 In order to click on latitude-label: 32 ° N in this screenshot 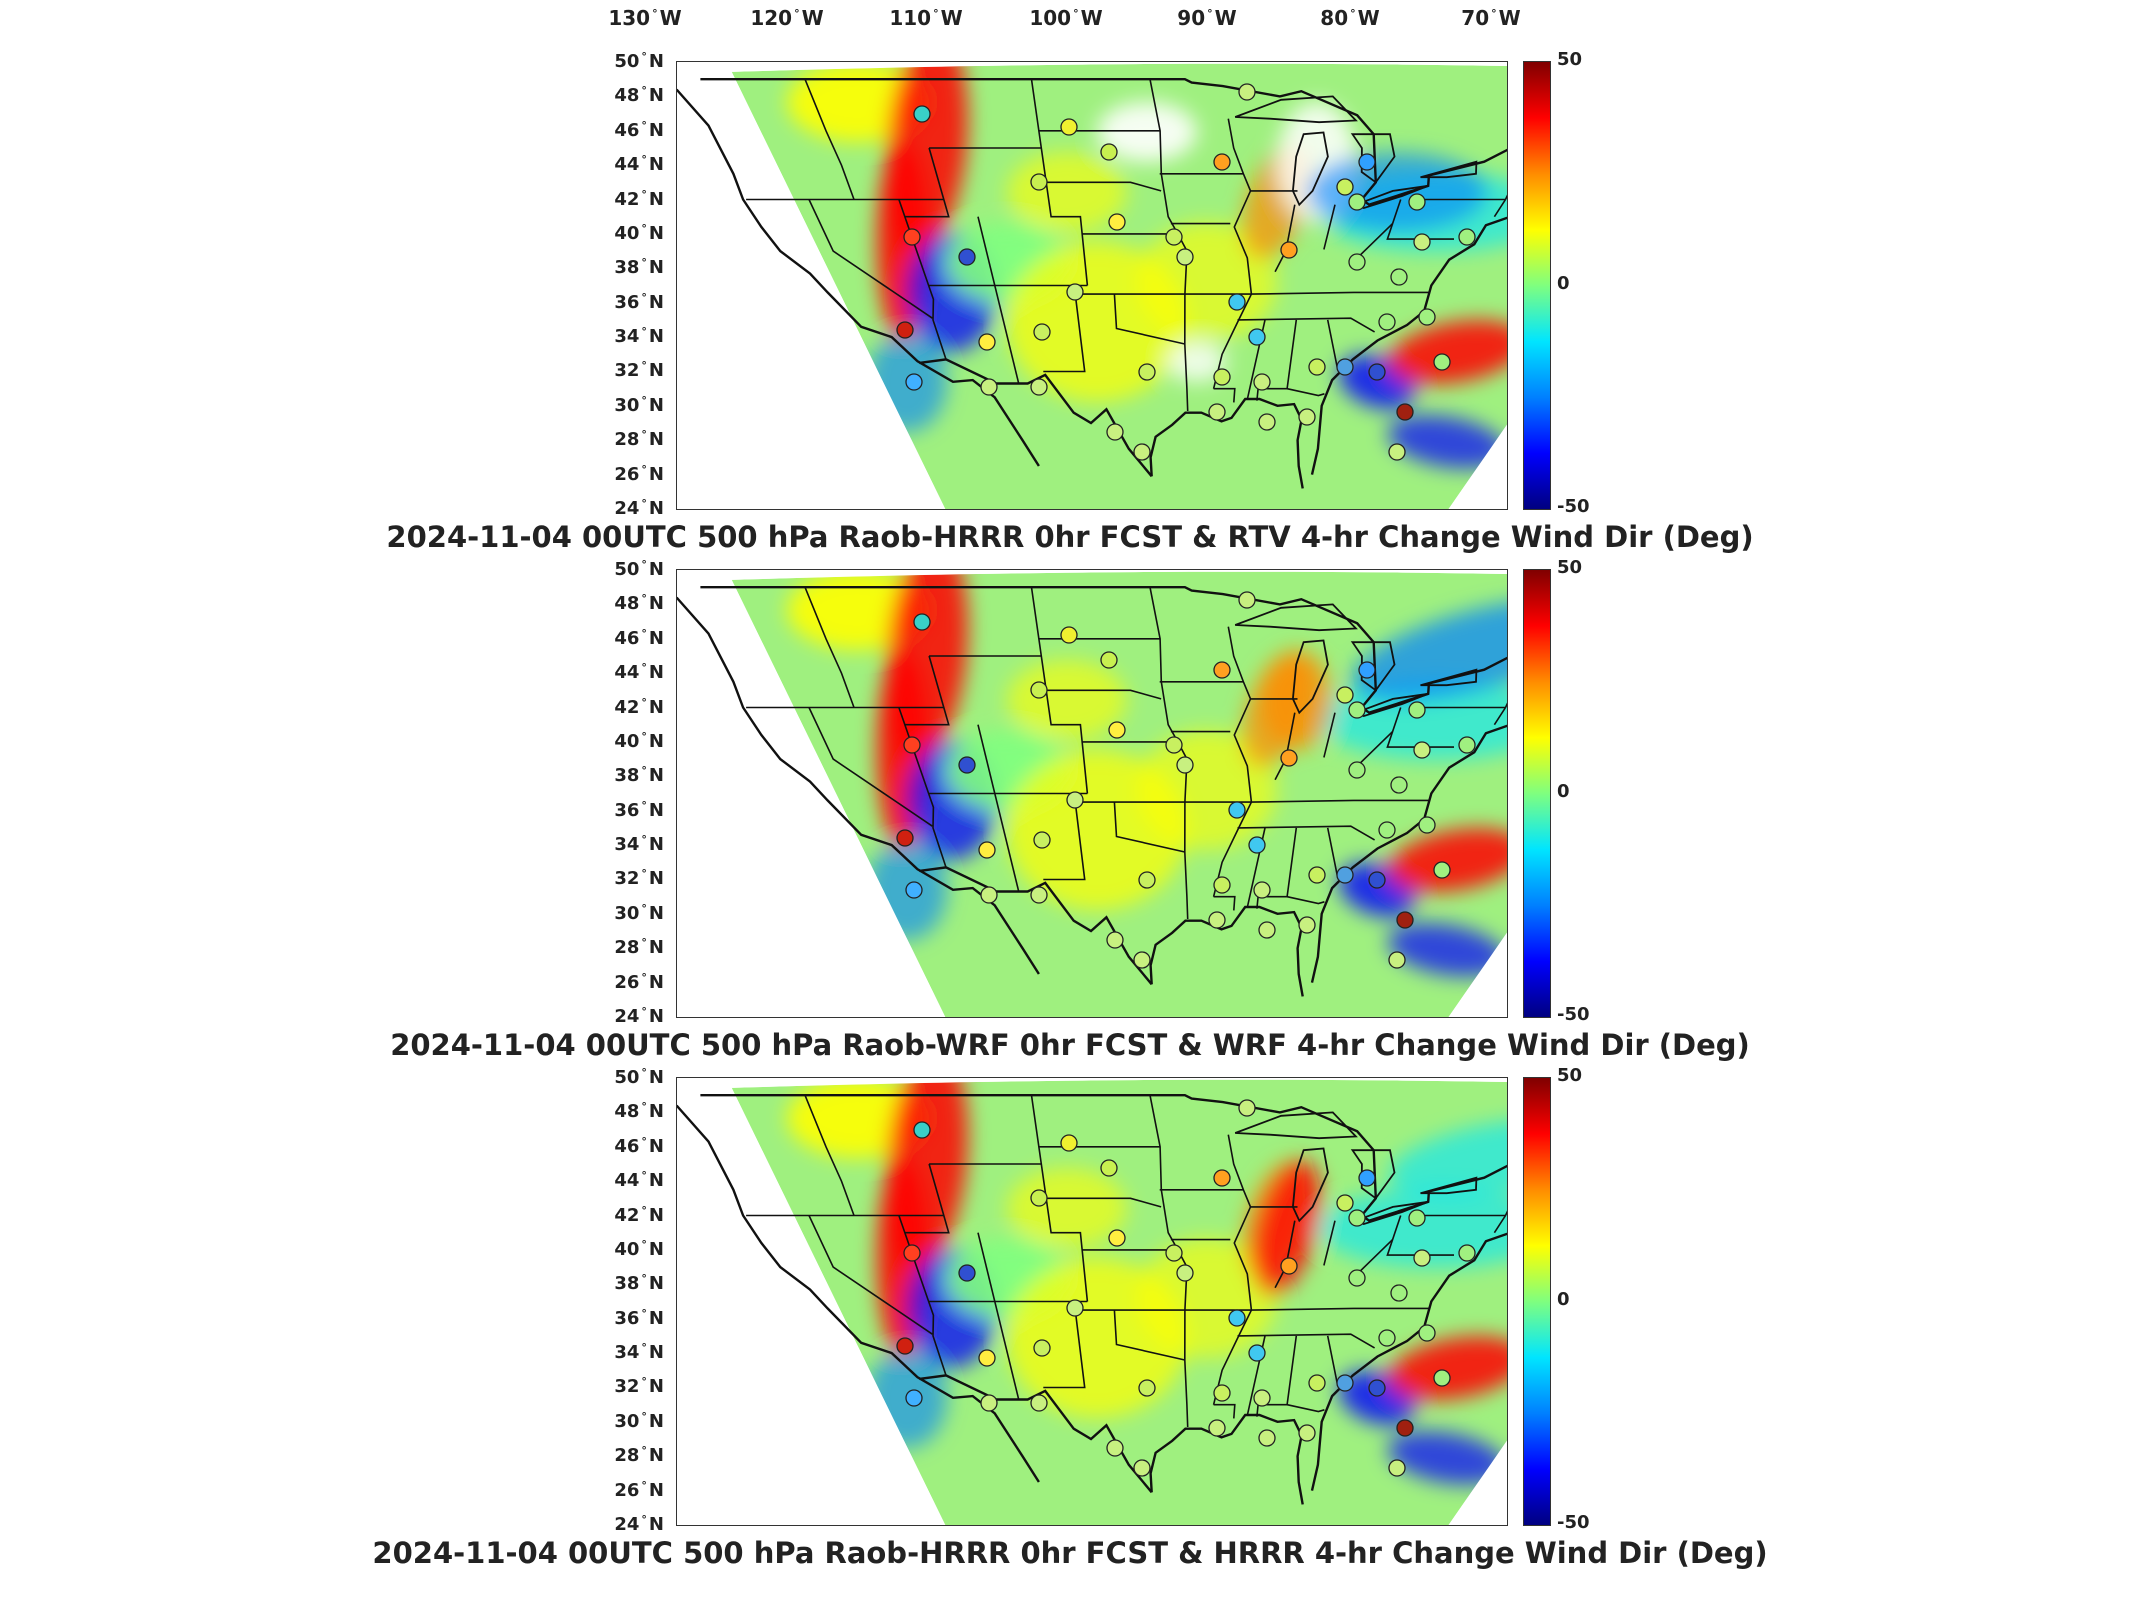, I will do `click(639, 878)`.